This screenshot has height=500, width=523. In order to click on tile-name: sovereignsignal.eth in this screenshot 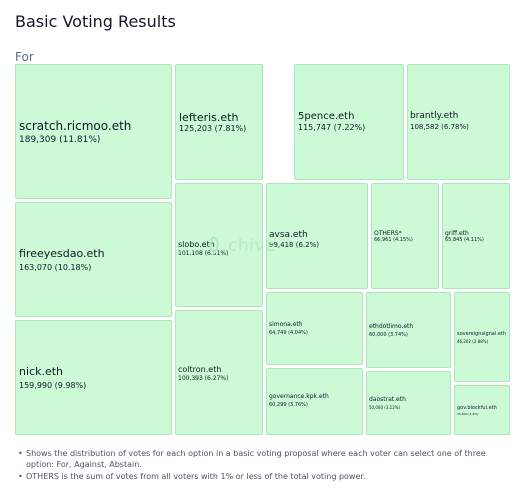, I will do `click(482, 334)`.